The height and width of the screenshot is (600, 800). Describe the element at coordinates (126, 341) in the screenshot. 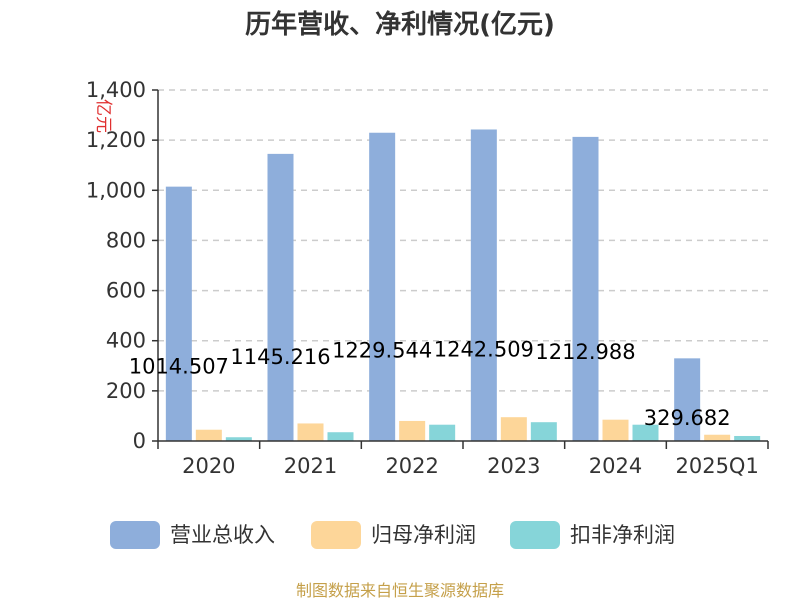

I see `y-tick-label: 400` at that location.